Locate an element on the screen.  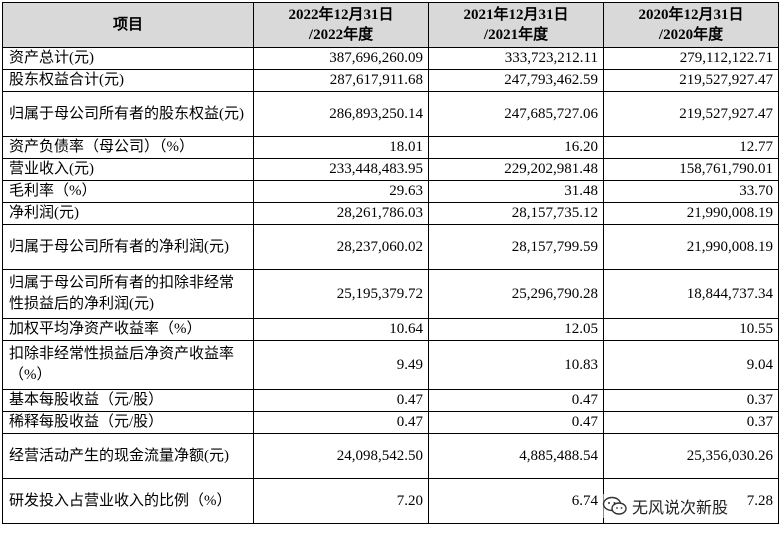
row-label: 稀释每股收益（元/股） is located at coordinates (128, 422).